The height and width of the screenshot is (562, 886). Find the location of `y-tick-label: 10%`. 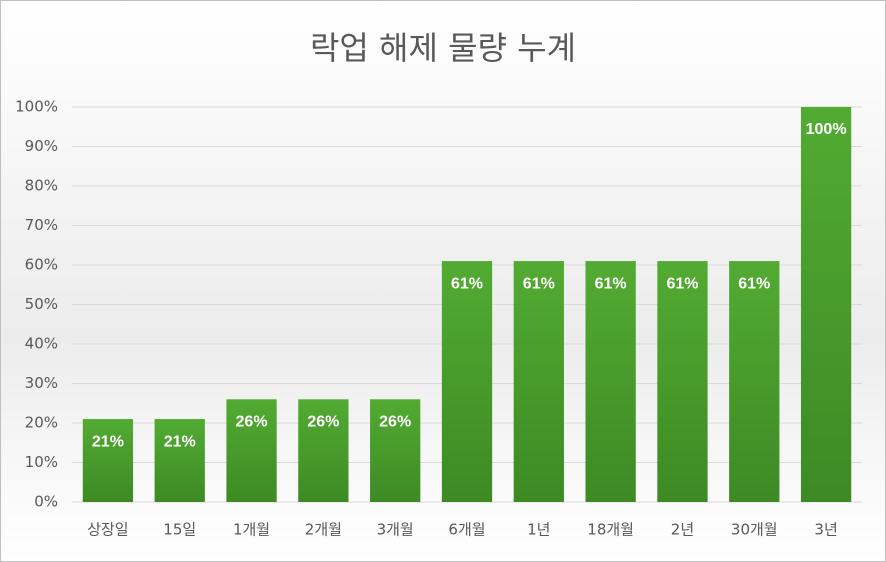

y-tick-label: 10% is located at coordinates (41, 462).